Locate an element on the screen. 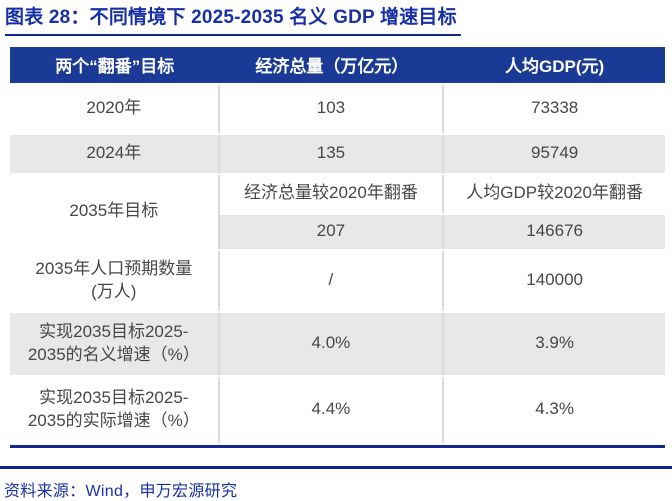 The height and width of the screenshot is (501, 672). table-row-2020: 2020年 103 73338 is located at coordinates (337, 108).